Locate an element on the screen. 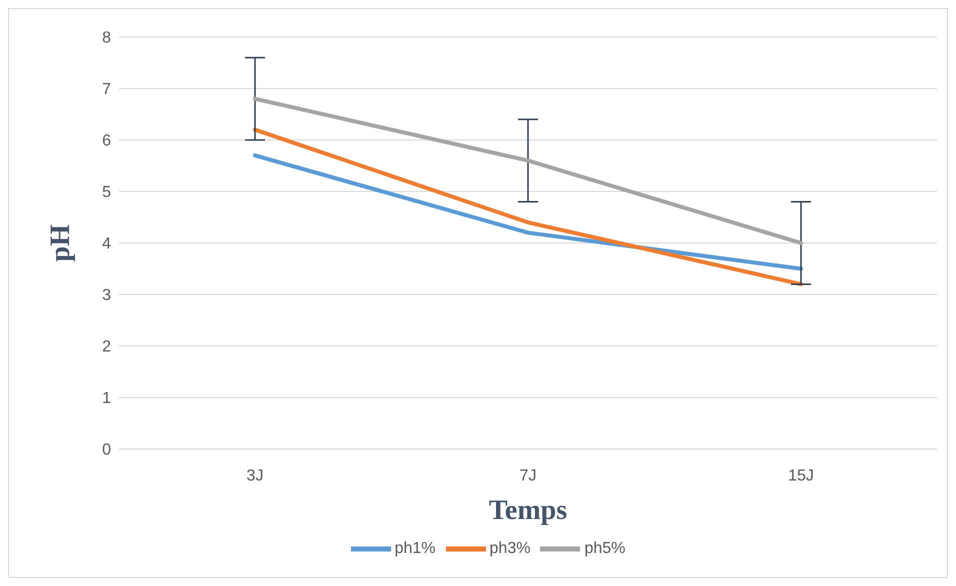 The height and width of the screenshot is (586, 956). legend-label: ph1% is located at coordinates (415, 549).